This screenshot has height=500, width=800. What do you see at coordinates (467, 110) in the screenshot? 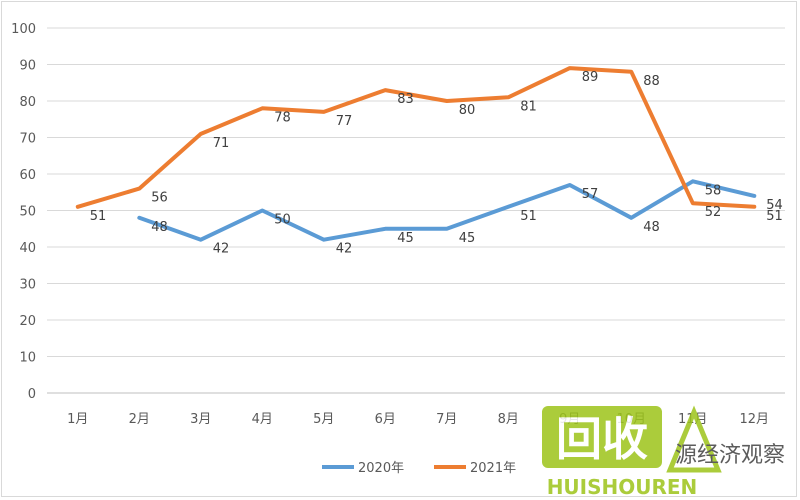
I see `data-label: 80` at bounding box center [467, 110].